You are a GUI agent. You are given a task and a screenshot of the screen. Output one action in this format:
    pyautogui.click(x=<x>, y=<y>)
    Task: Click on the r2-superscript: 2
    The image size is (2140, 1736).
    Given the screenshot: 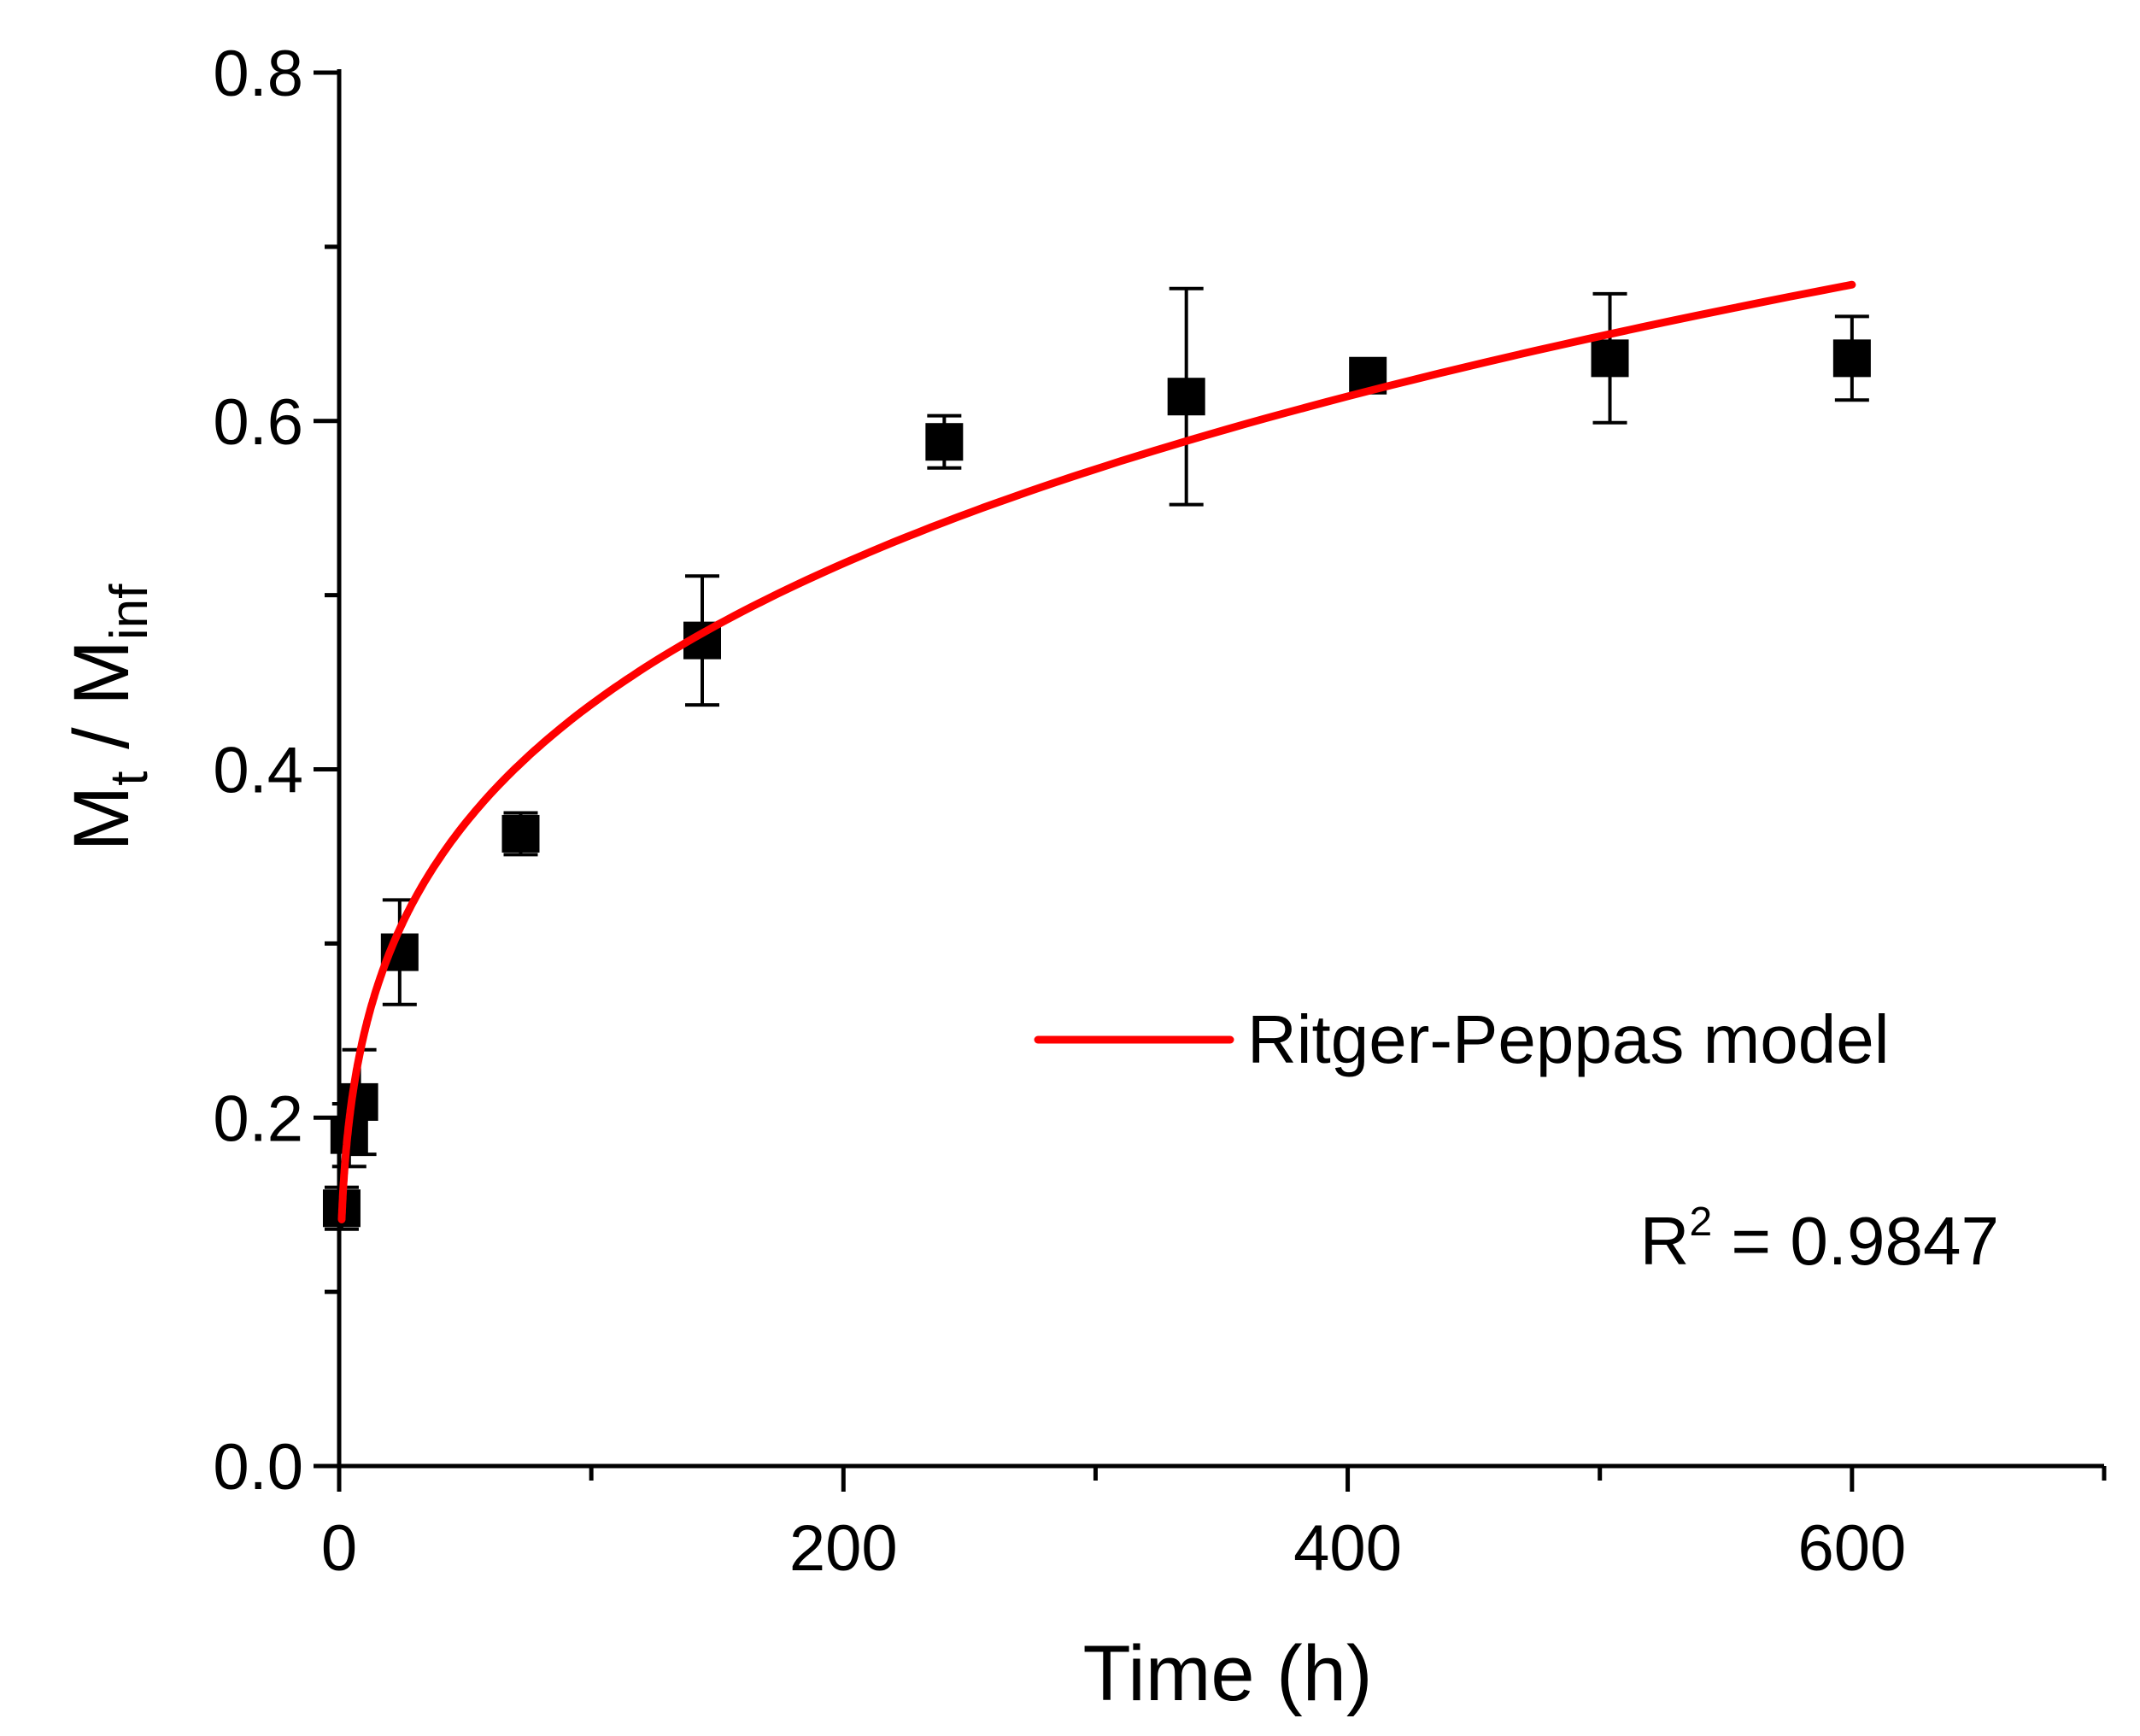 What is the action you would take?
    pyautogui.click(x=1700, y=1222)
    